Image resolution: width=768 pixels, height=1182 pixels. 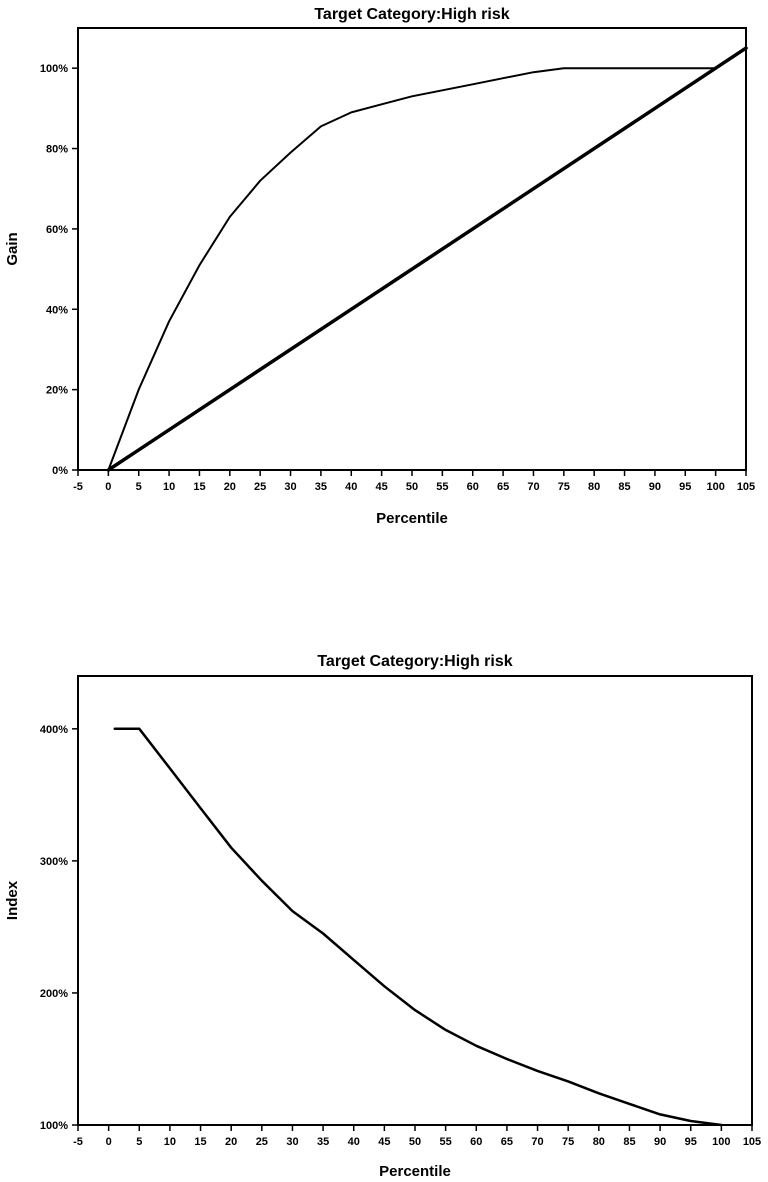 What do you see at coordinates (60, 471) in the screenshot?
I see `y-tick-label: 0%` at bounding box center [60, 471].